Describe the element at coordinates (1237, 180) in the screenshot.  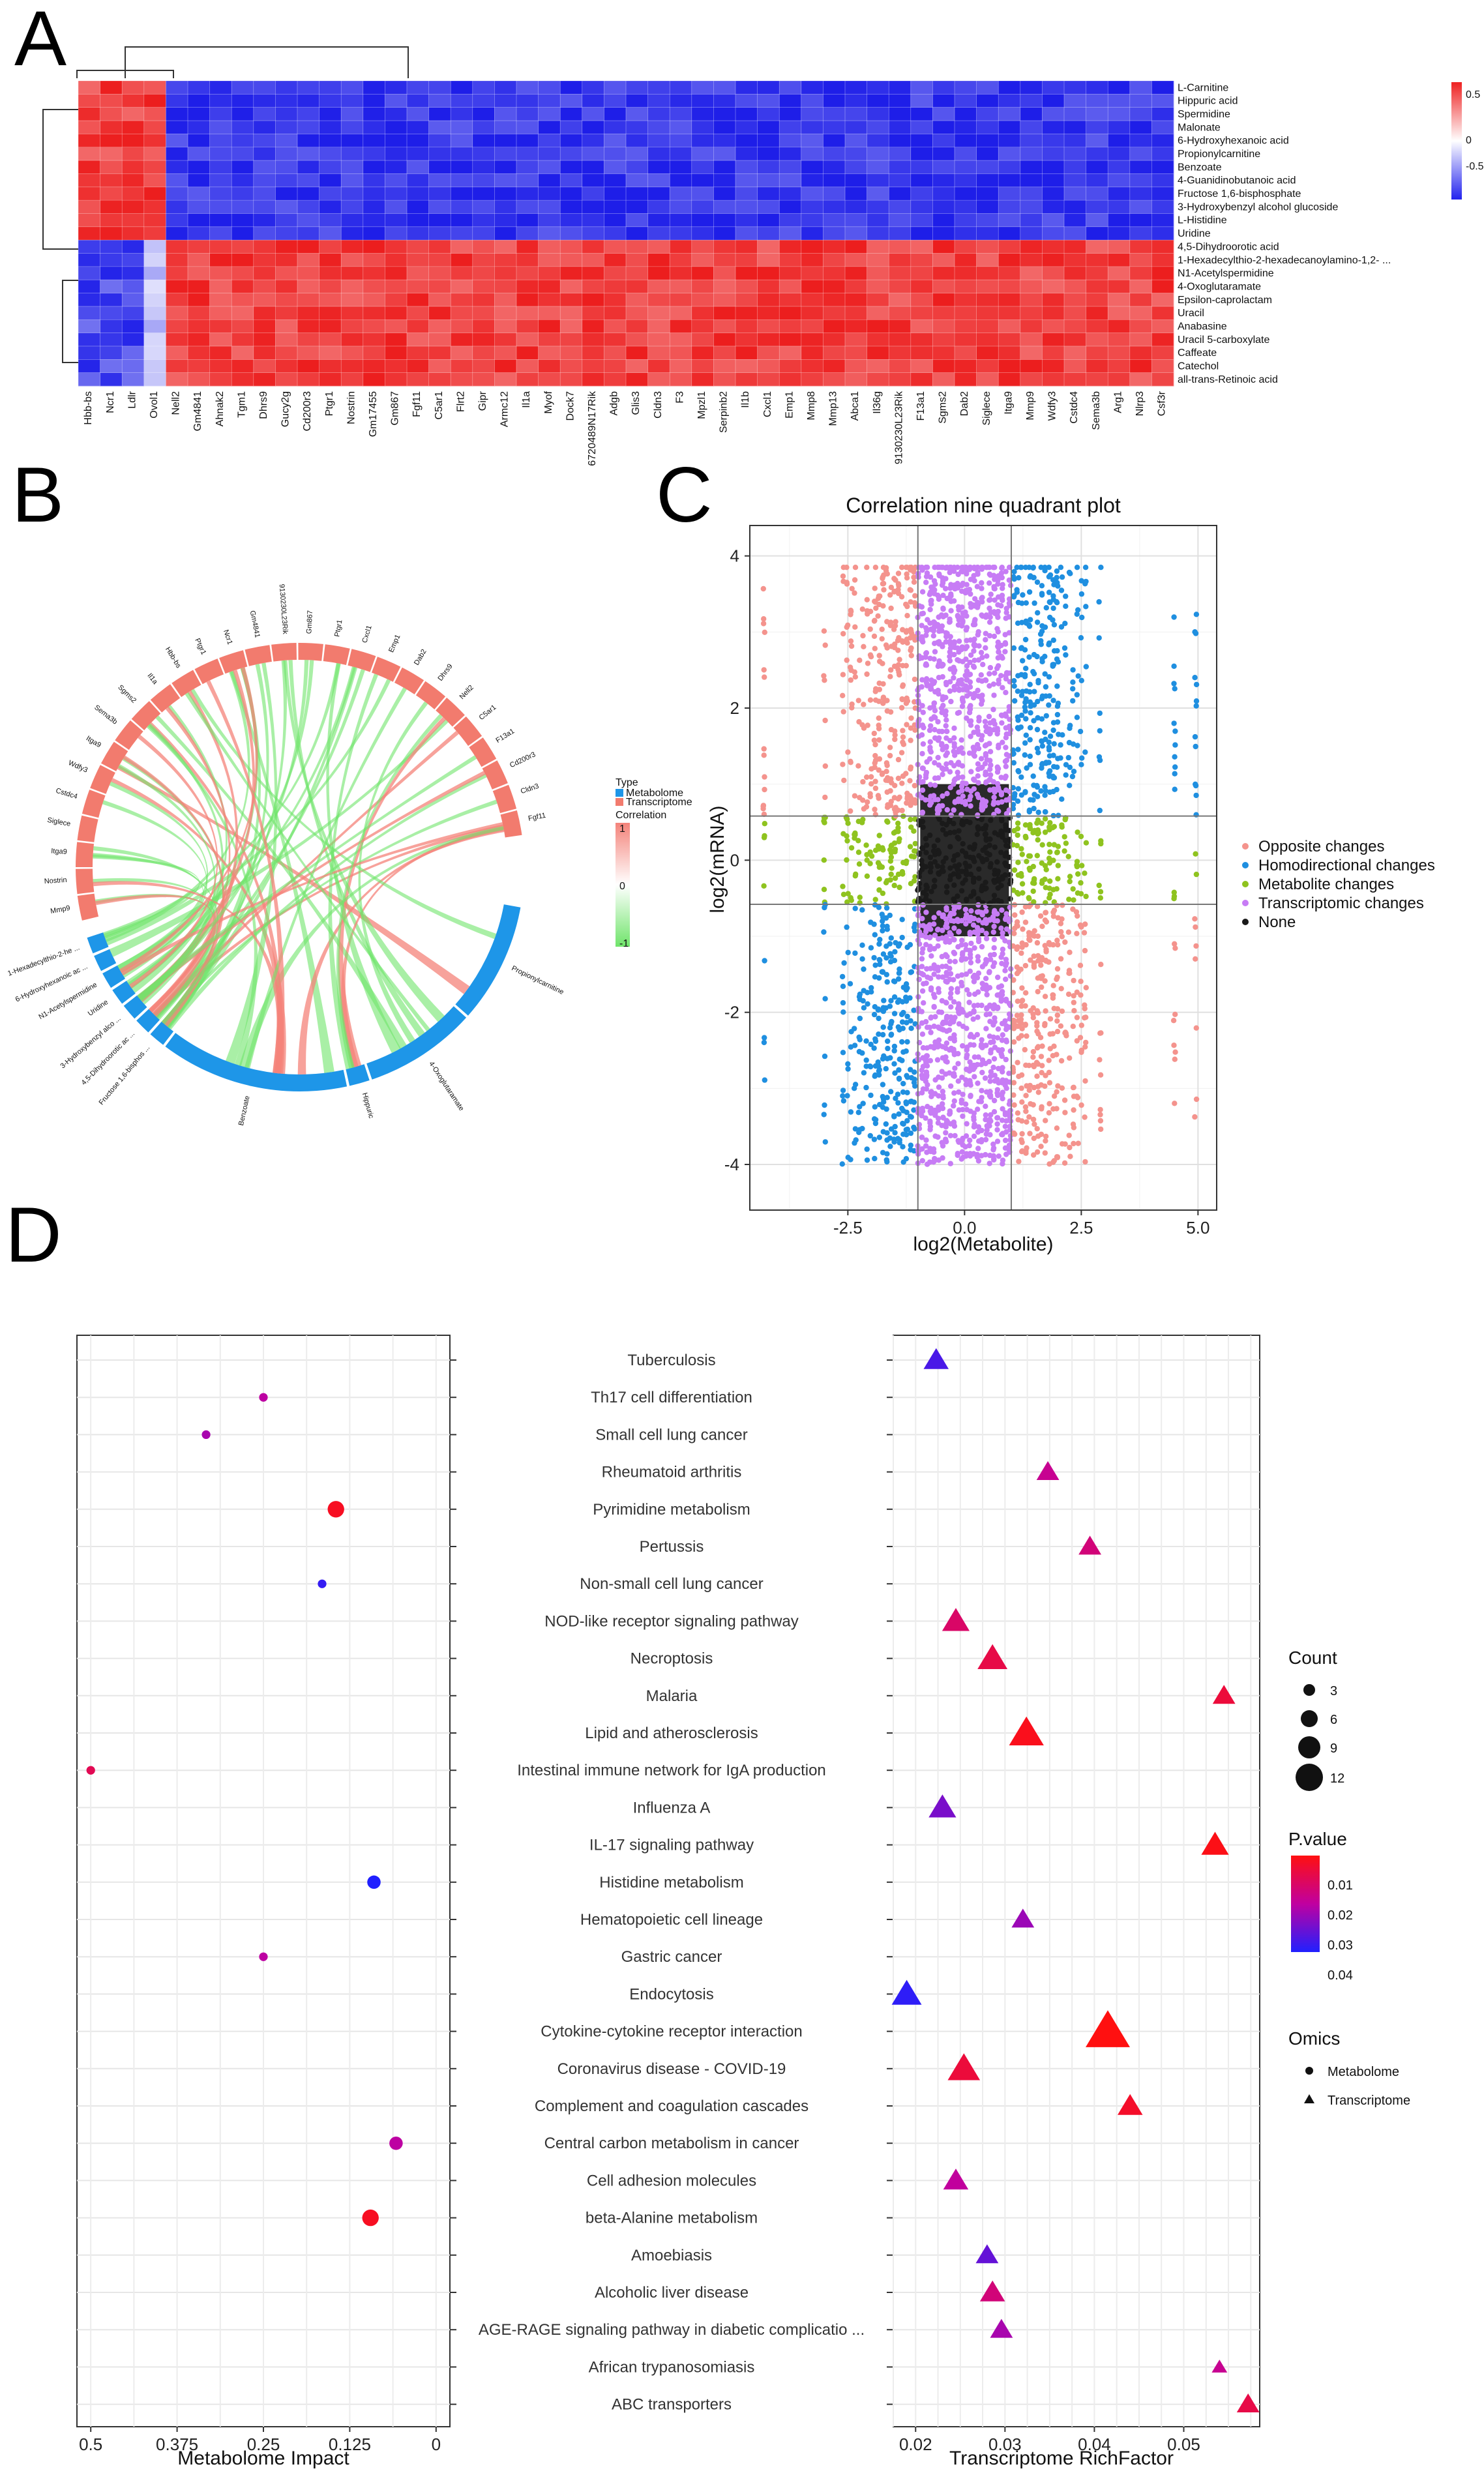
I see `heatmap-row-label: 4-Guanidinobutanoic acid` at that location.